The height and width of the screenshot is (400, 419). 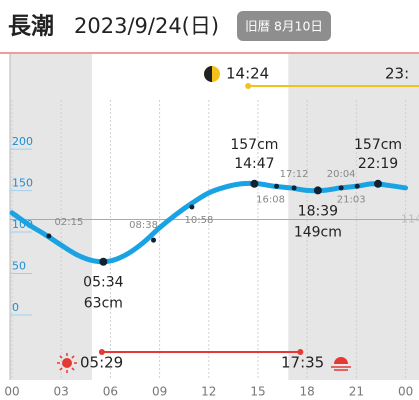 What do you see at coordinates (318, 232) in the screenshot?
I see `extreme-height: 149cm` at bounding box center [318, 232].